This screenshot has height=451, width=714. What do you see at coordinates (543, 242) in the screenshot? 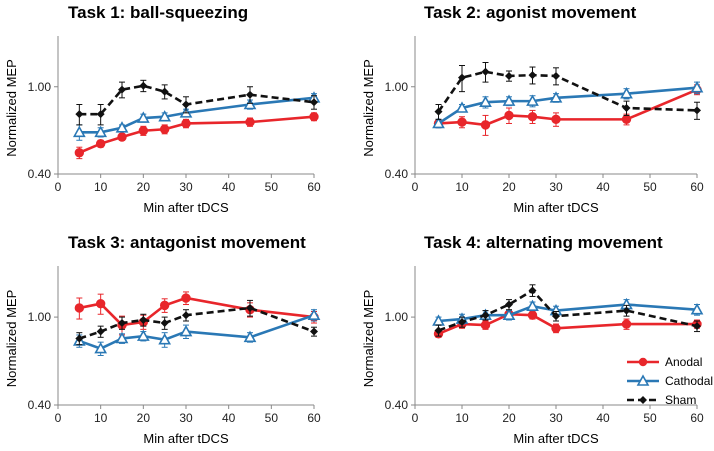
I see `panel-title: Task 4: alternating movement` at bounding box center [543, 242].